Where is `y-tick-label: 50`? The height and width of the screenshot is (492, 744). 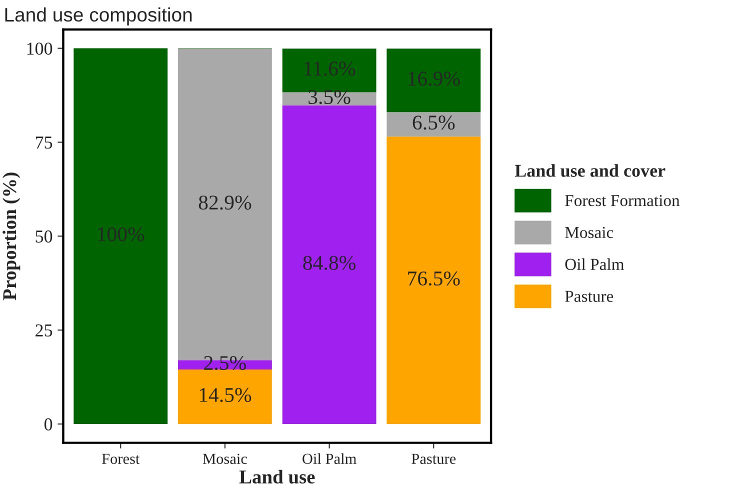 y-tick-label: 50 is located at coordinates (44, 236).